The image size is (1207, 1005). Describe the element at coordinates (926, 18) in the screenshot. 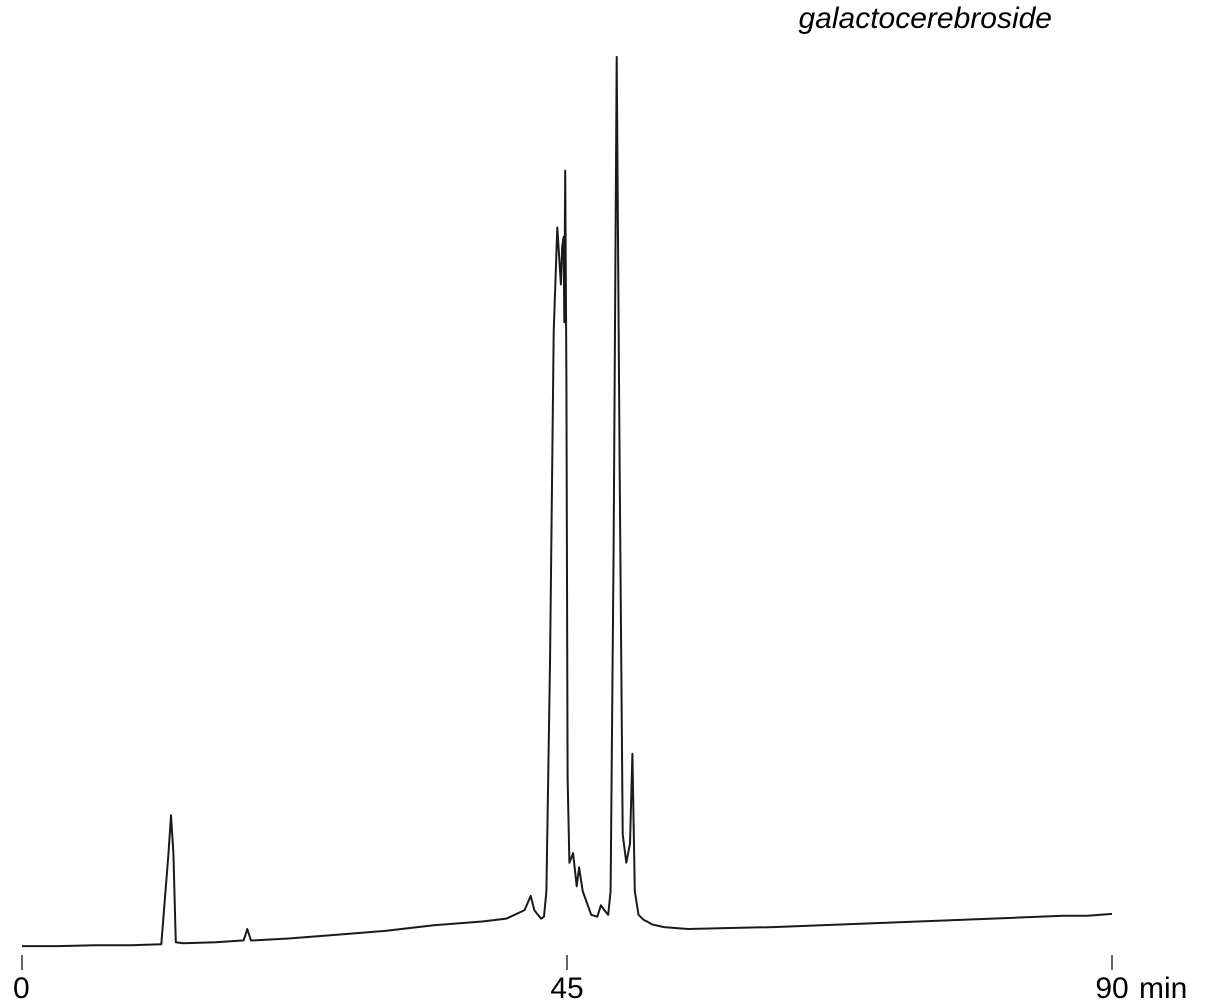

I see `peak-annotation-galactocerebroside: galactocerebroside` at that location.